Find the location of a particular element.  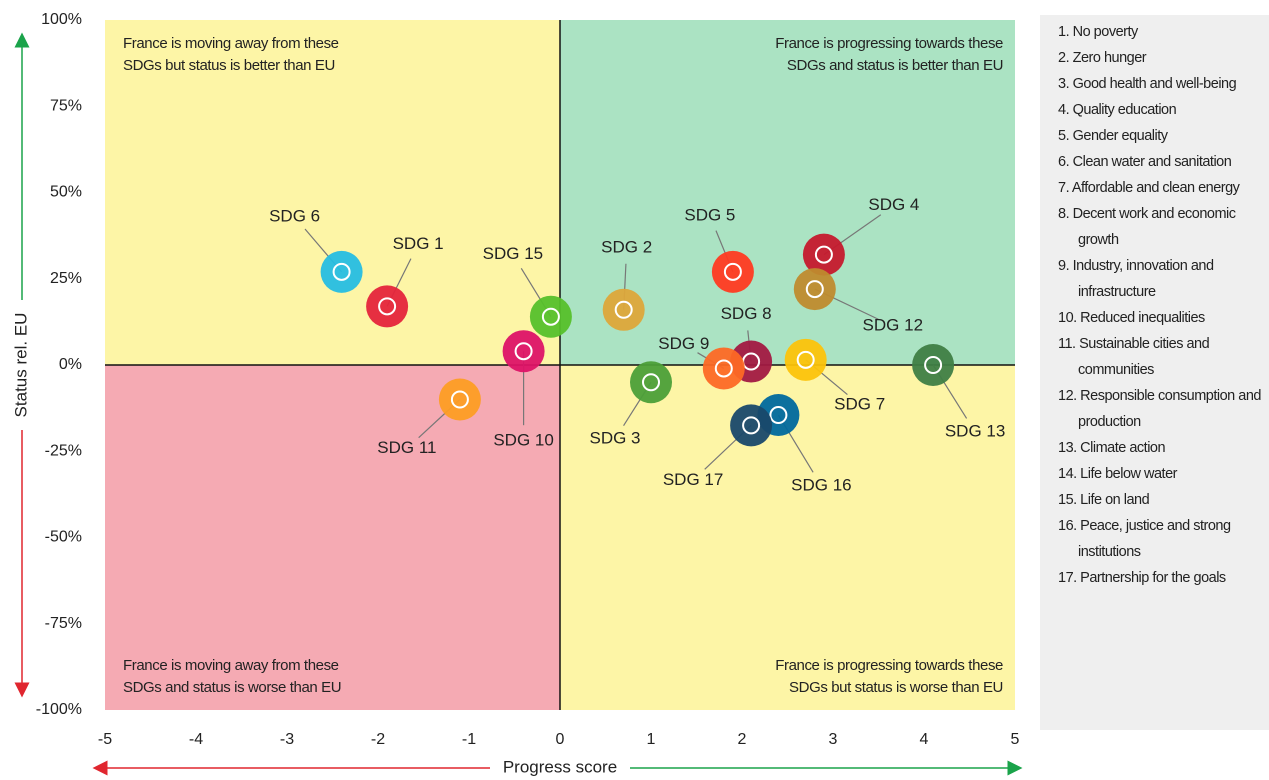

x-tick-label: -1 is located at coordinates (469, 739).